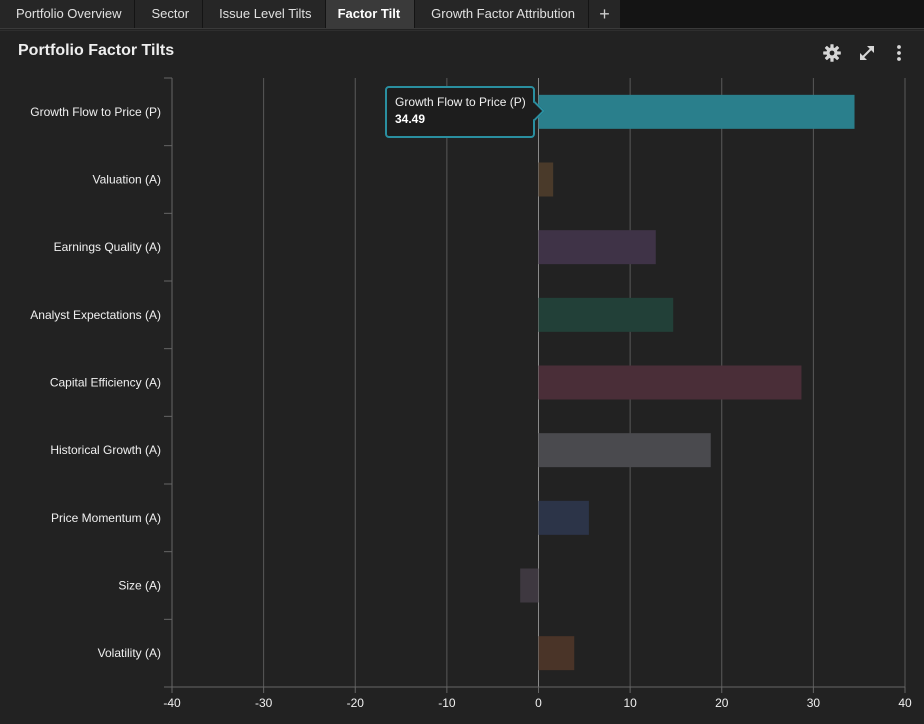 The image size is (924, 724). What do you see at coordinates (169, 14) in the screenshot?
I see `tab-sector: Sector` at bounding box center [169, 14].